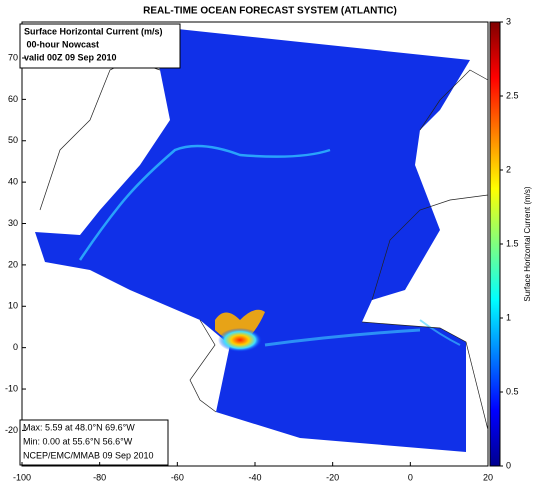  What do you see at coordinates (177, 477) in the screenshot?
I see `x-tick-label: -60` at bounding box center [177, 477].